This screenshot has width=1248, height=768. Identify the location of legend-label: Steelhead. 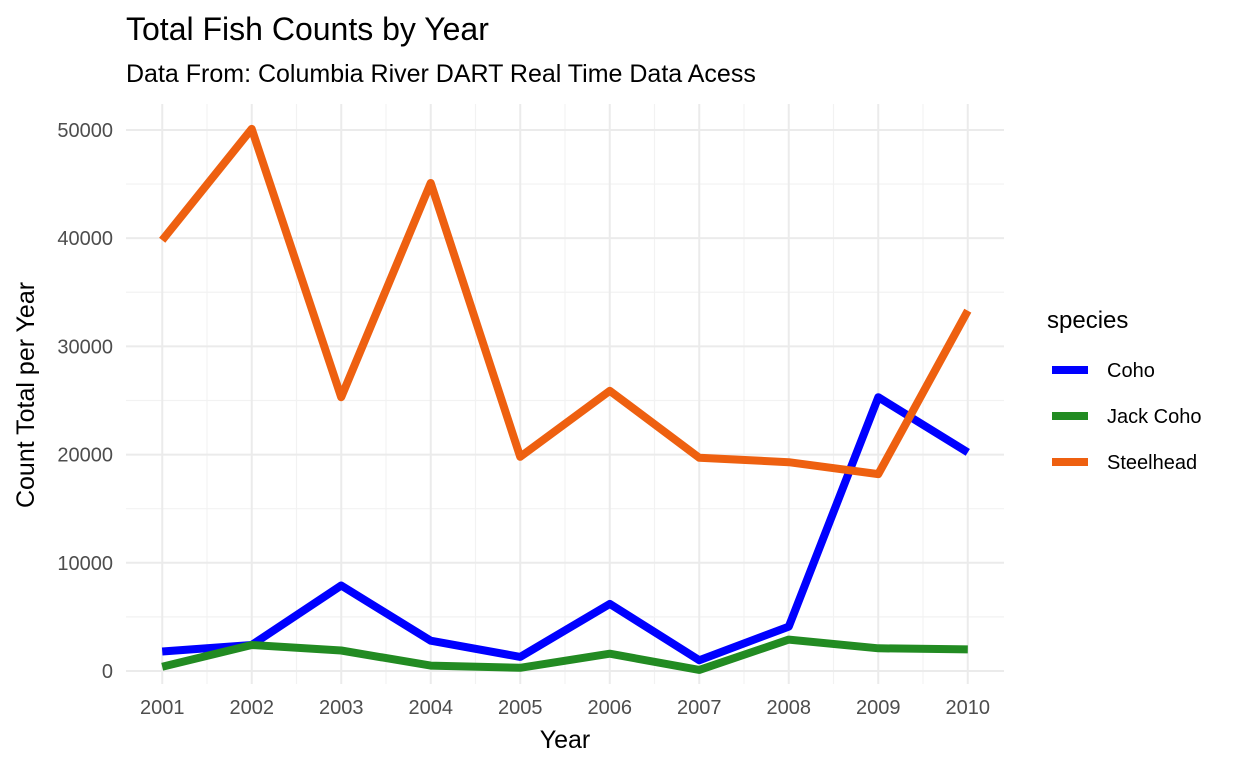
(1152, 463).